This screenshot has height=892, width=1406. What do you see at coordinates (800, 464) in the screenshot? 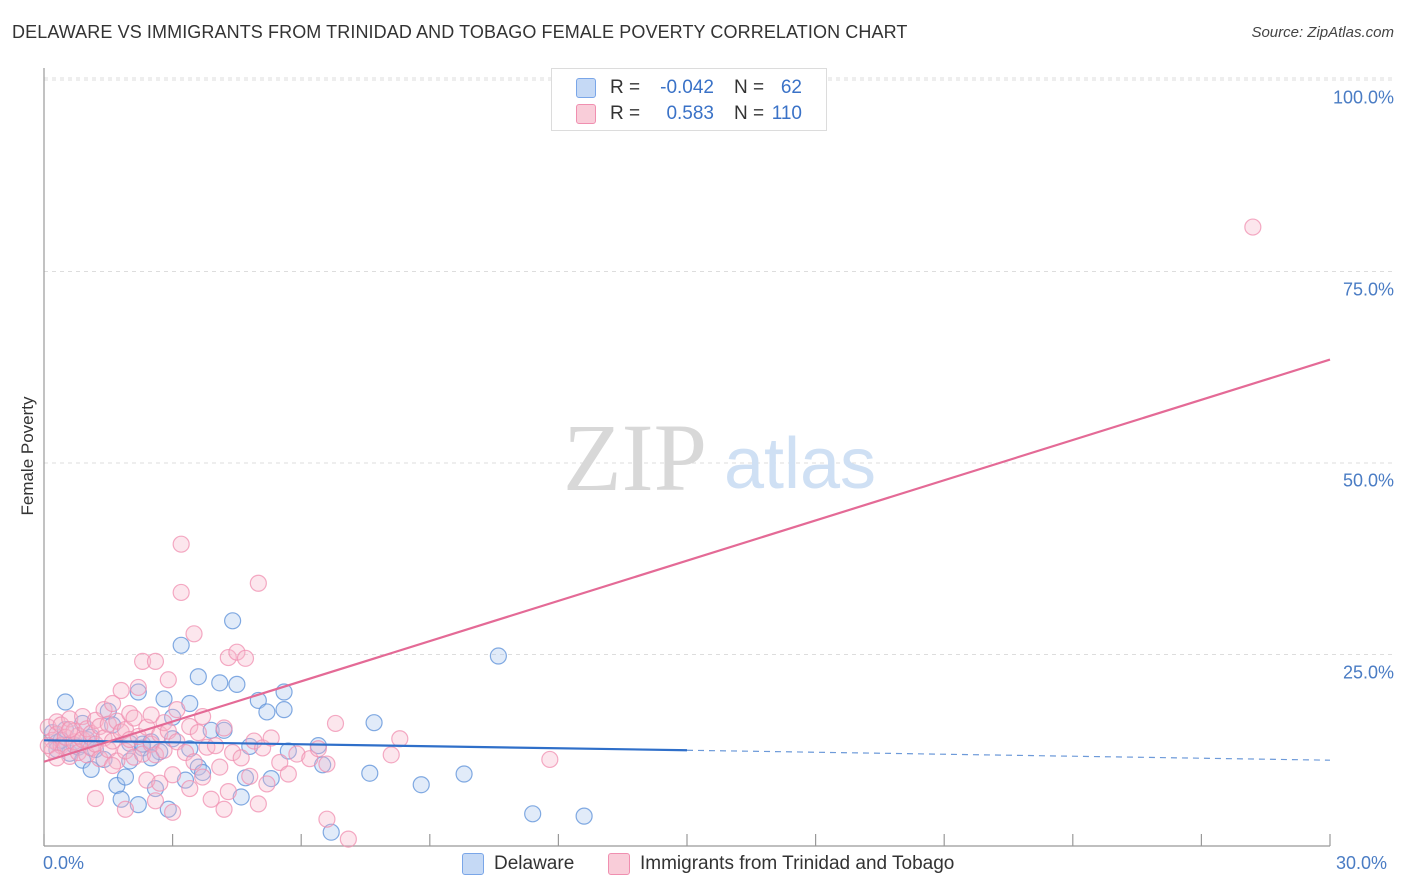
I see `watermark-atlas: atlas` at bounding box center [800, 464].